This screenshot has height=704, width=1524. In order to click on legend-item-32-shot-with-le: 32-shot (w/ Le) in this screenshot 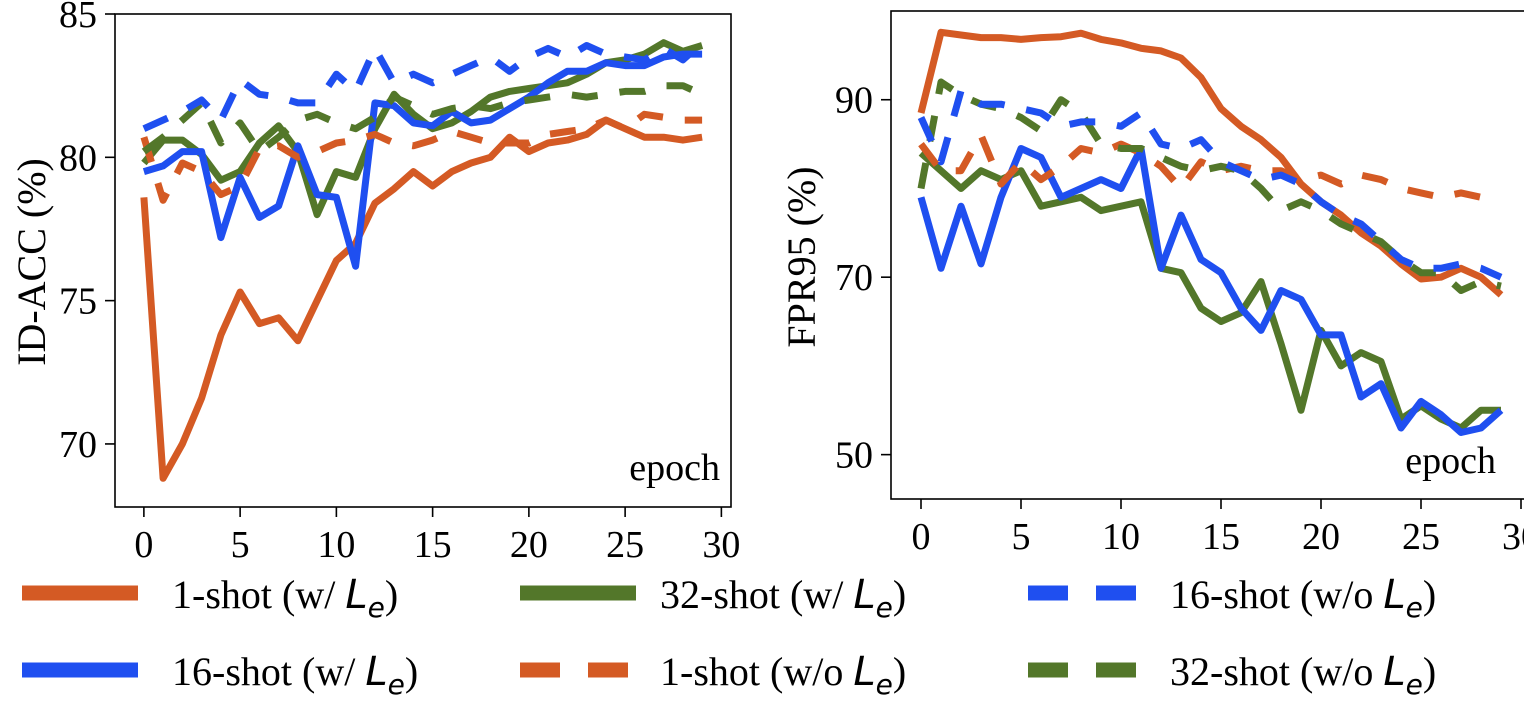, I will do `click(713, 598)`.